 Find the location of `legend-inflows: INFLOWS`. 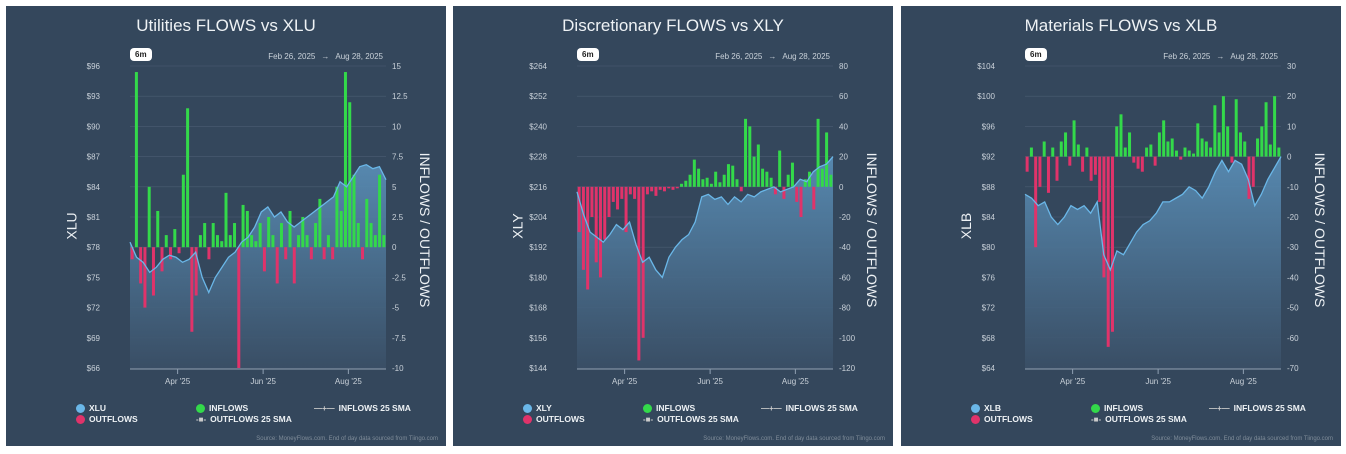

legend-inflows: INFLOWS is located at coordinates (1117, 408).